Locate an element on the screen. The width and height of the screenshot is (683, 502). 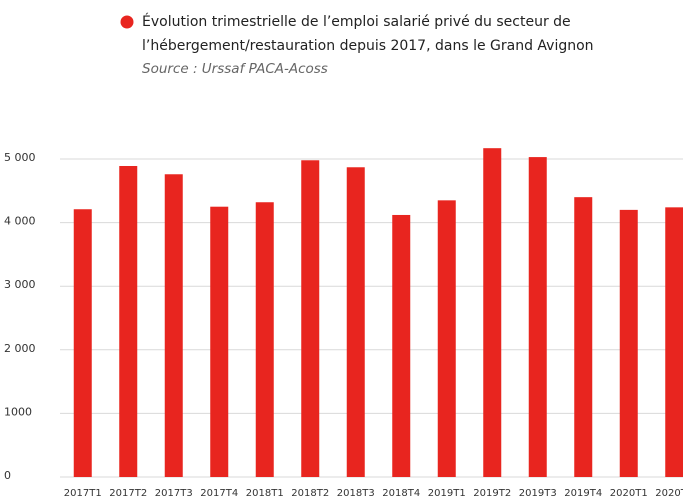
y-tick-label: 1000 is located at coordinates (18, 411).